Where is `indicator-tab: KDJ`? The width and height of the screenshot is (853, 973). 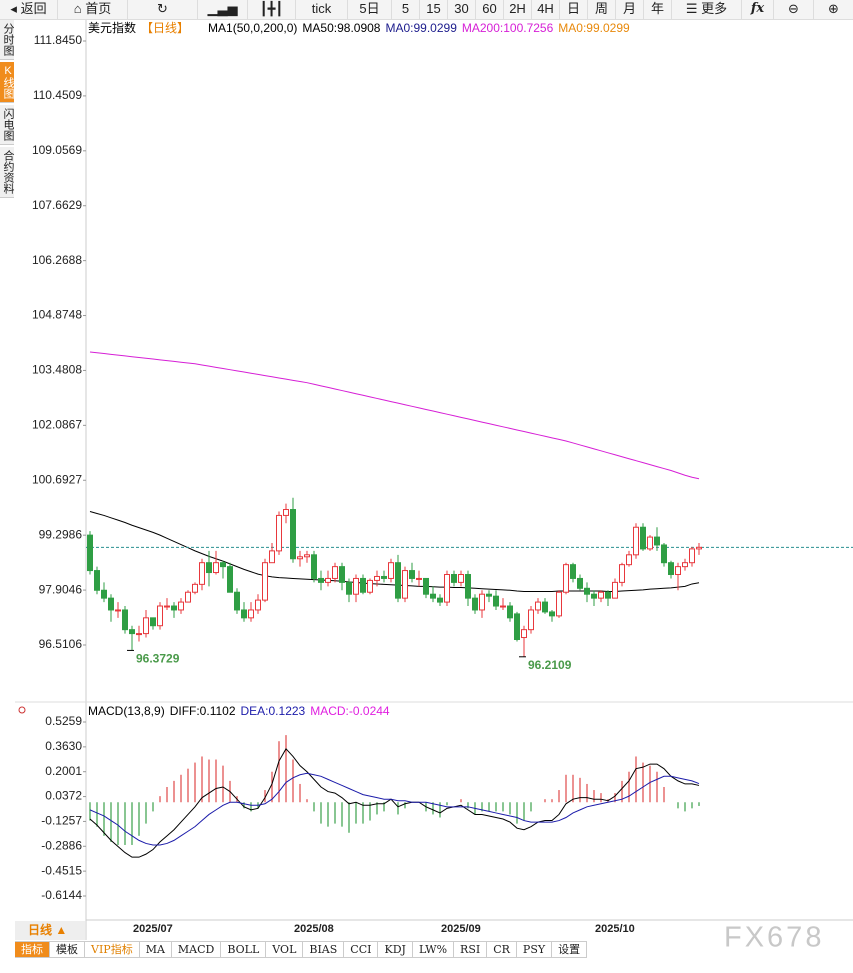 indicator-tab: KDJ is located at coordinates (395, 949).